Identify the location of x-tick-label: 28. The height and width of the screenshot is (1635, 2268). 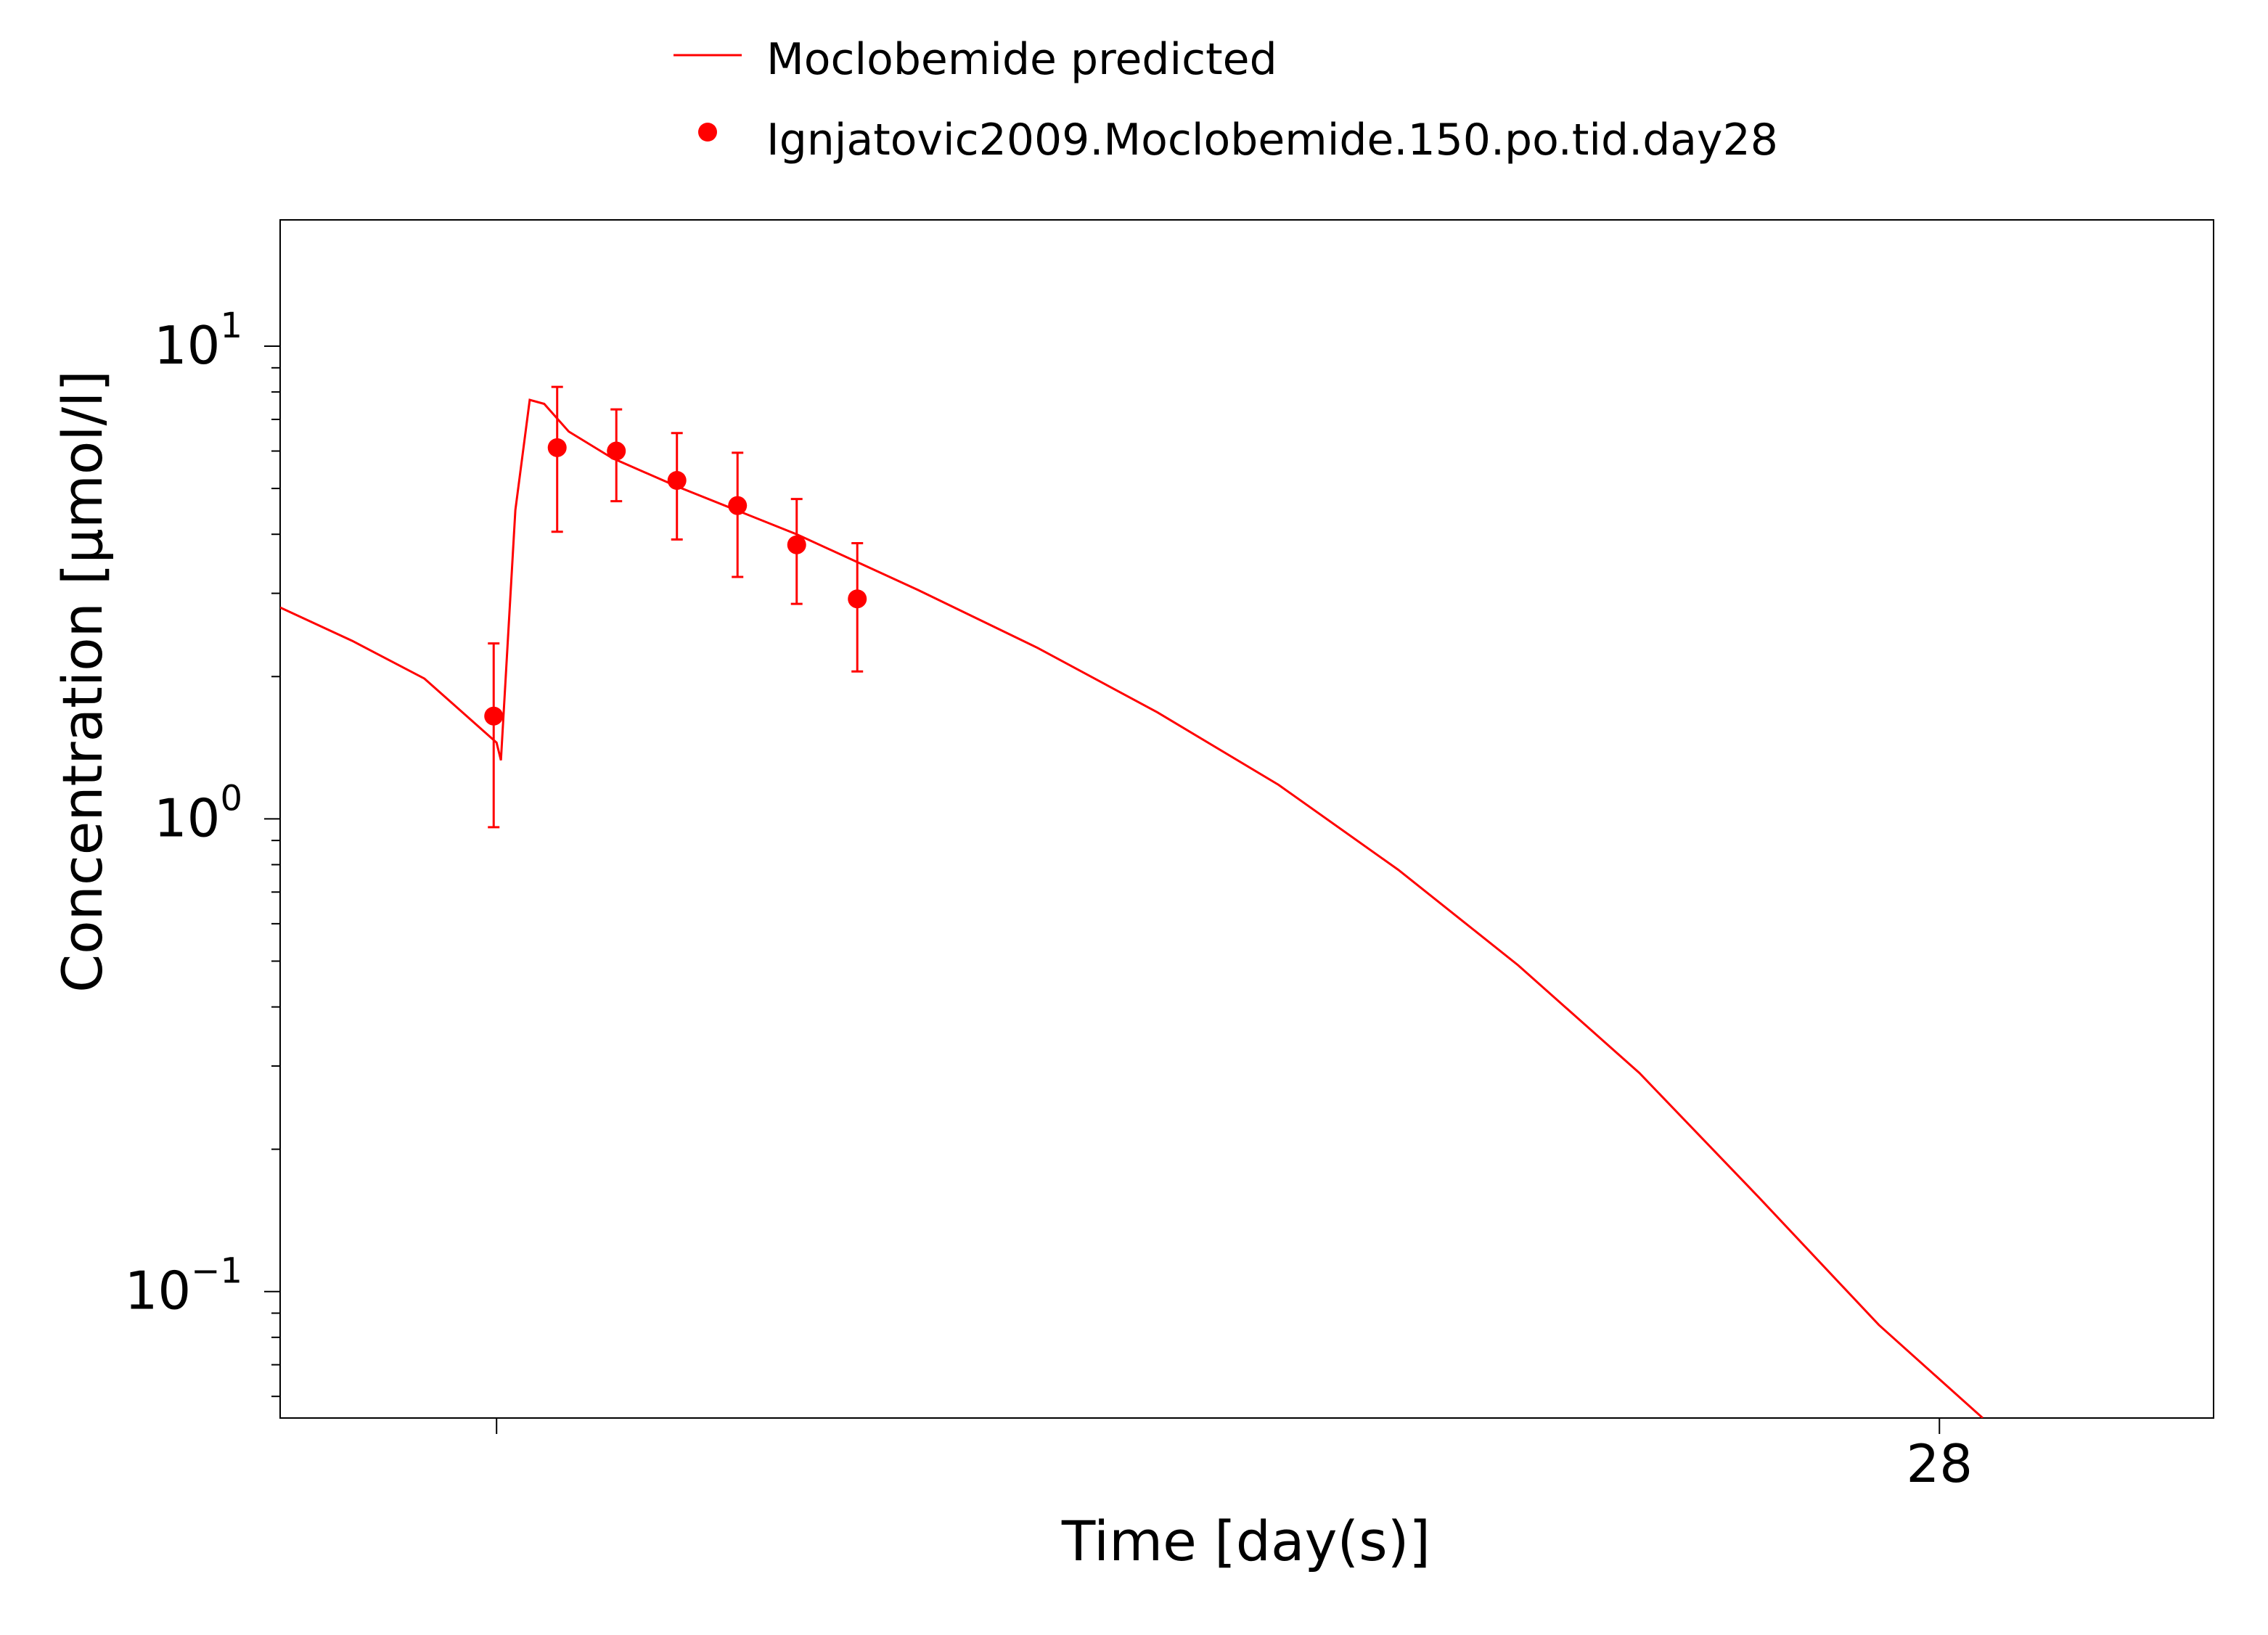
(1939, 1463).